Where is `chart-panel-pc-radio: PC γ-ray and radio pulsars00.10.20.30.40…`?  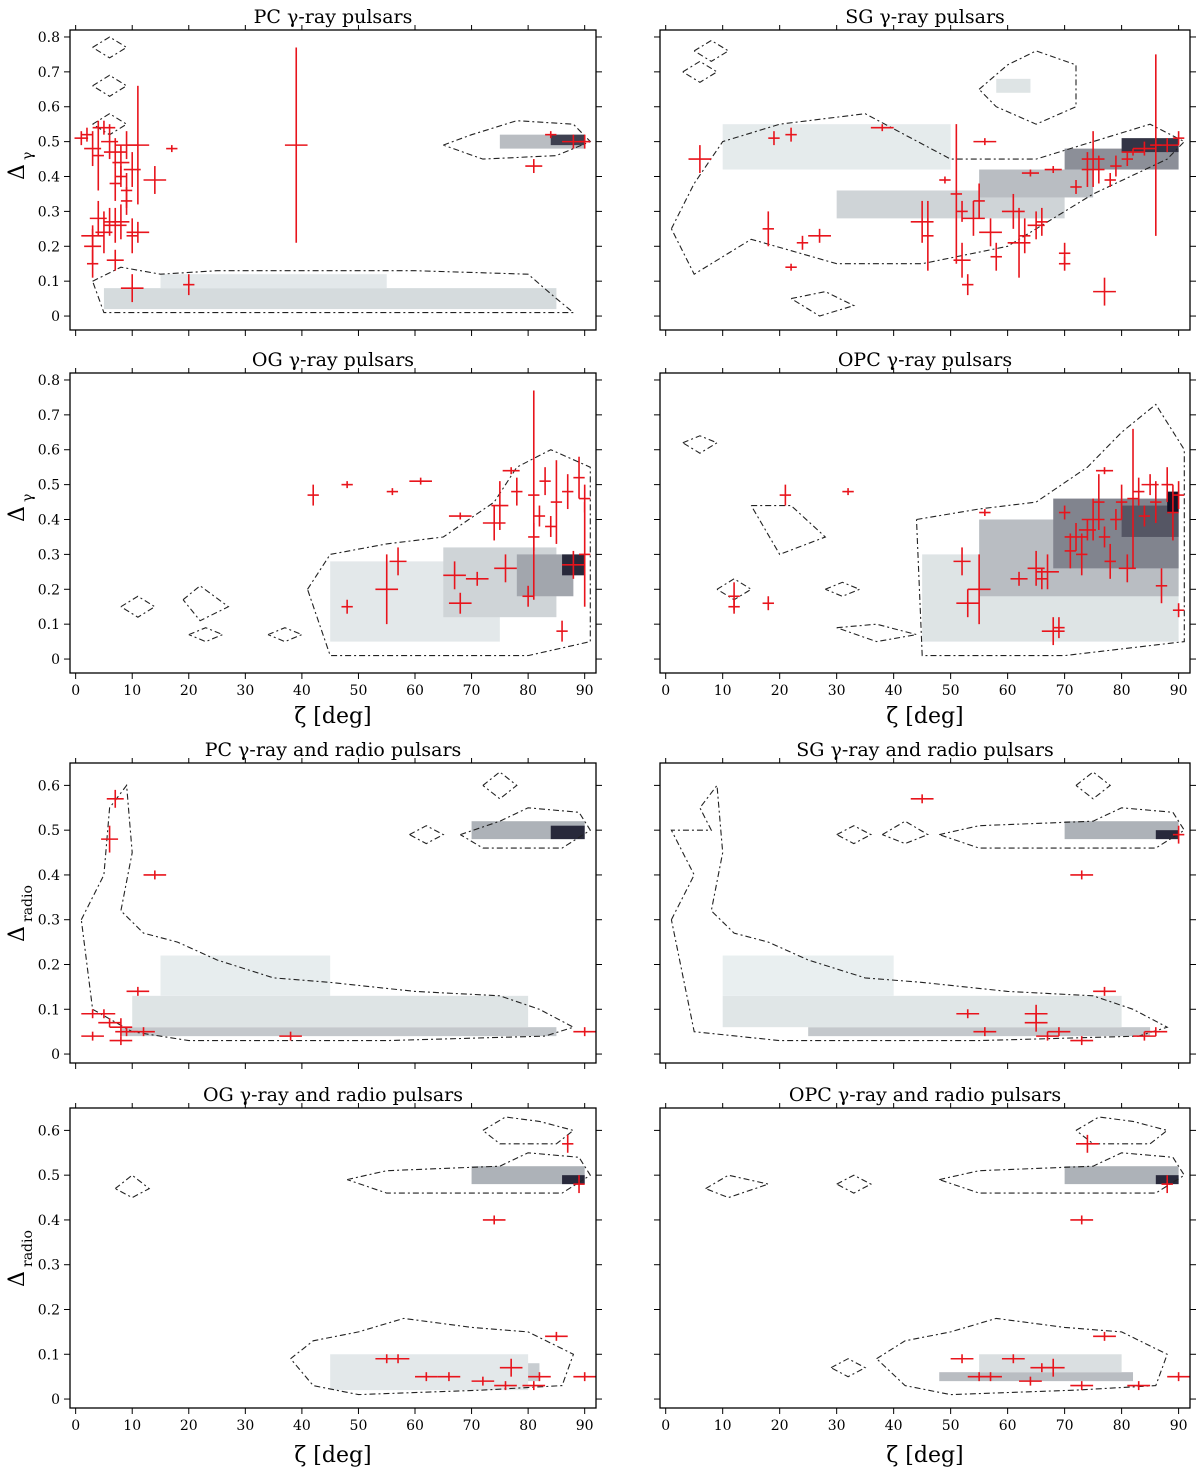
chart-panel-pc-radio: PC γ-ray and radio pulsars00.10.20.30.40… is located at coordinates (320, 904).